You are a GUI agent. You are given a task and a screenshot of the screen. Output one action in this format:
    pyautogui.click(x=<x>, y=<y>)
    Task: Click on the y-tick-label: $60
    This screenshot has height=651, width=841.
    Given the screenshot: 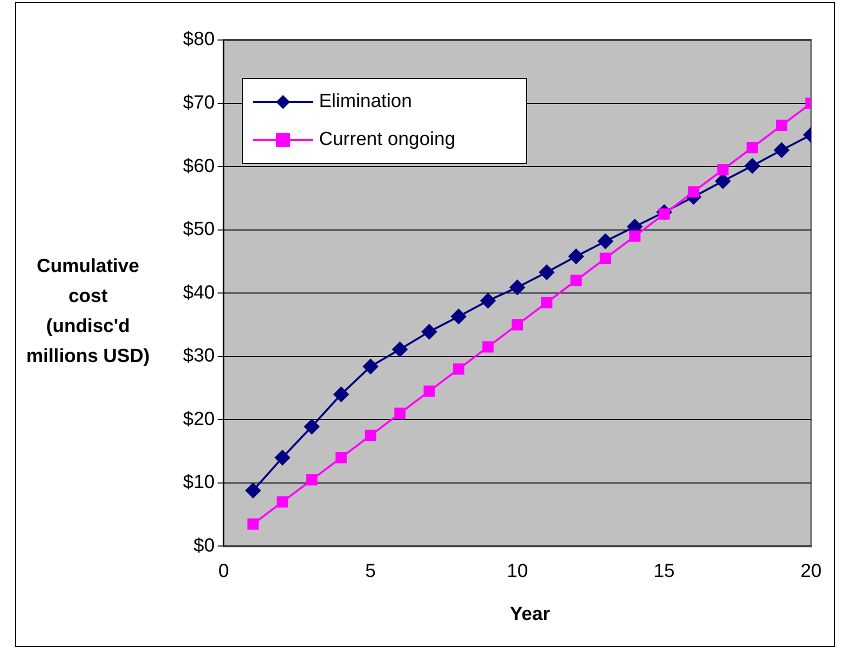 What is the action you would take?
    pyautogui.click(x=199, y=166)
    